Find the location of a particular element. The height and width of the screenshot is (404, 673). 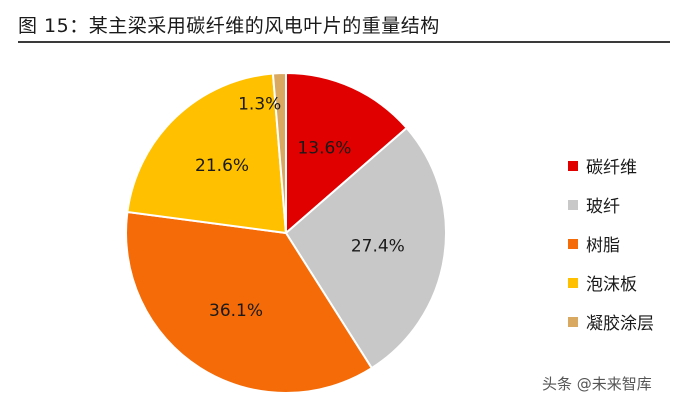

legend-item-2: 树脂 is located at coordinates (611, 243).